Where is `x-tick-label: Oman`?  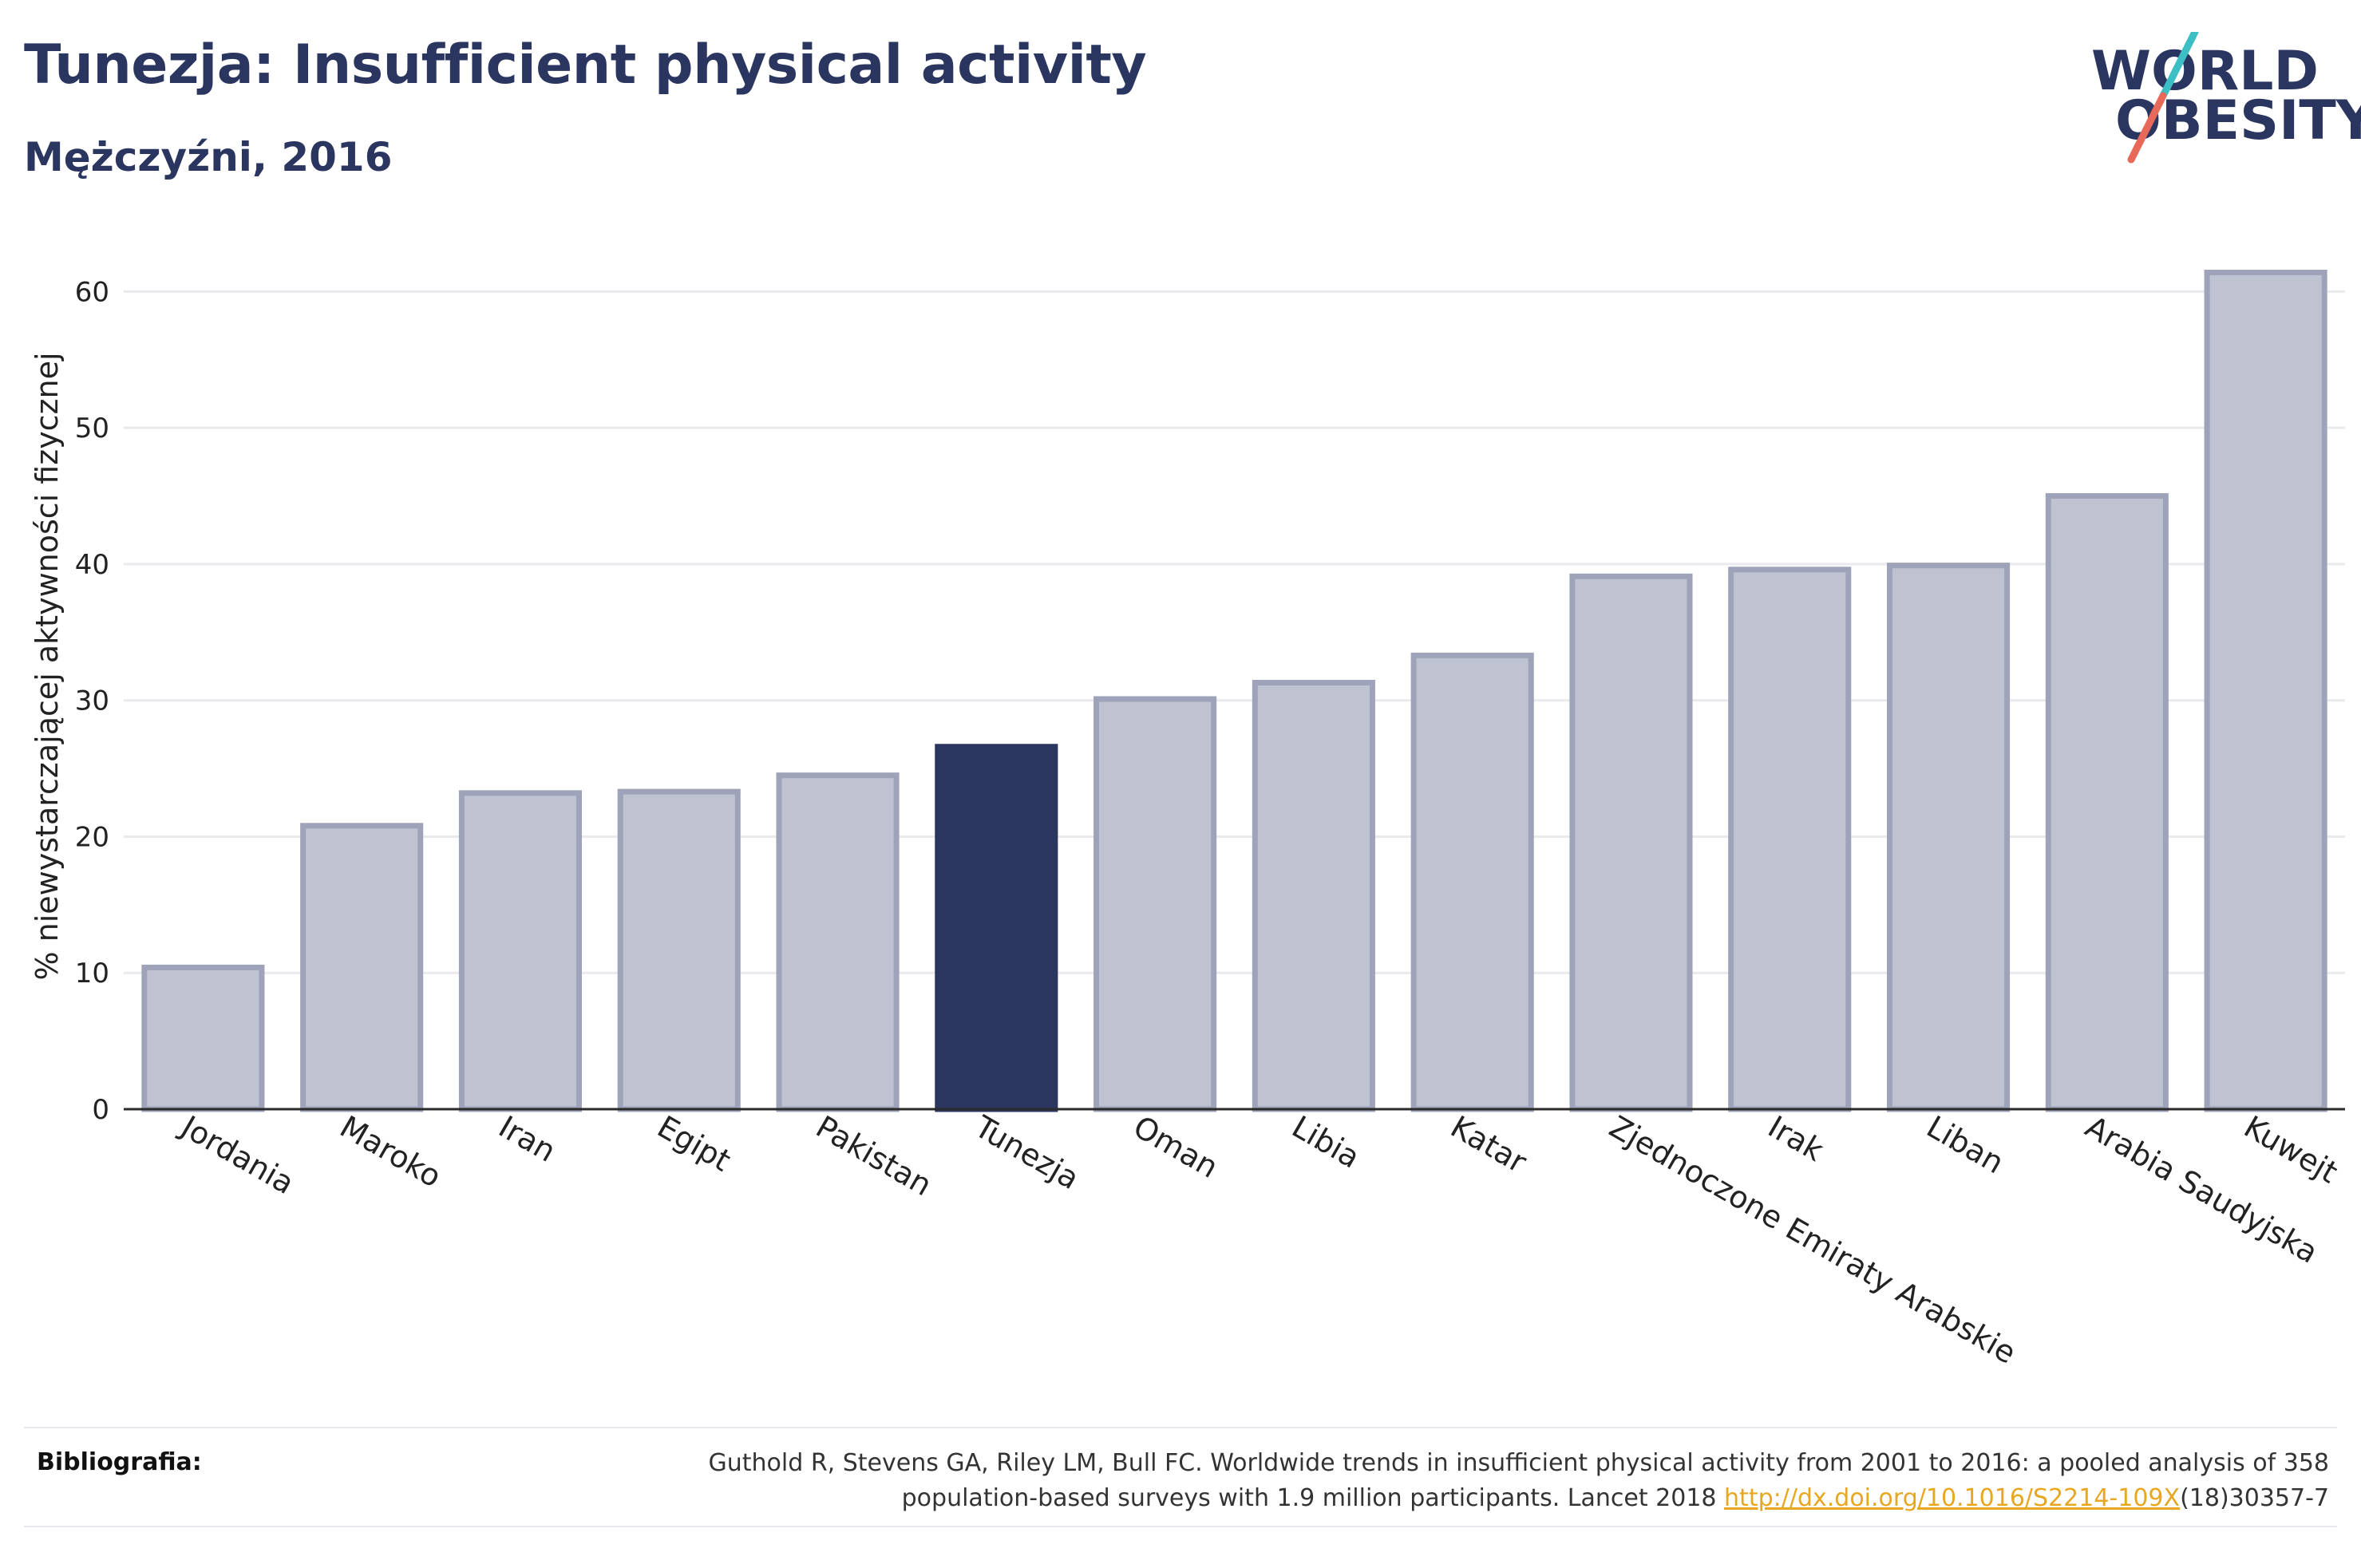 x-tick-label: Oman is located at coordinates (1176, 1147).